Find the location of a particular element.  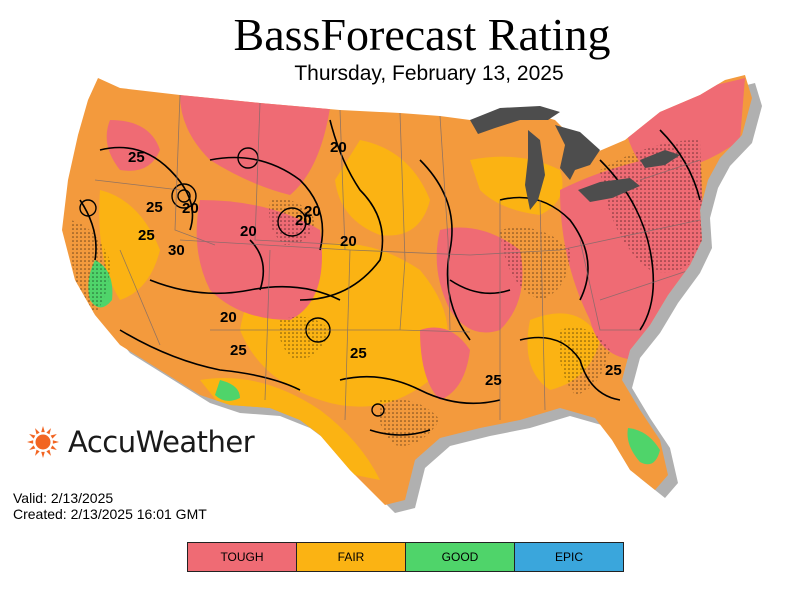

legend-item-fair: FAIR is located at coordinates (351, 557).